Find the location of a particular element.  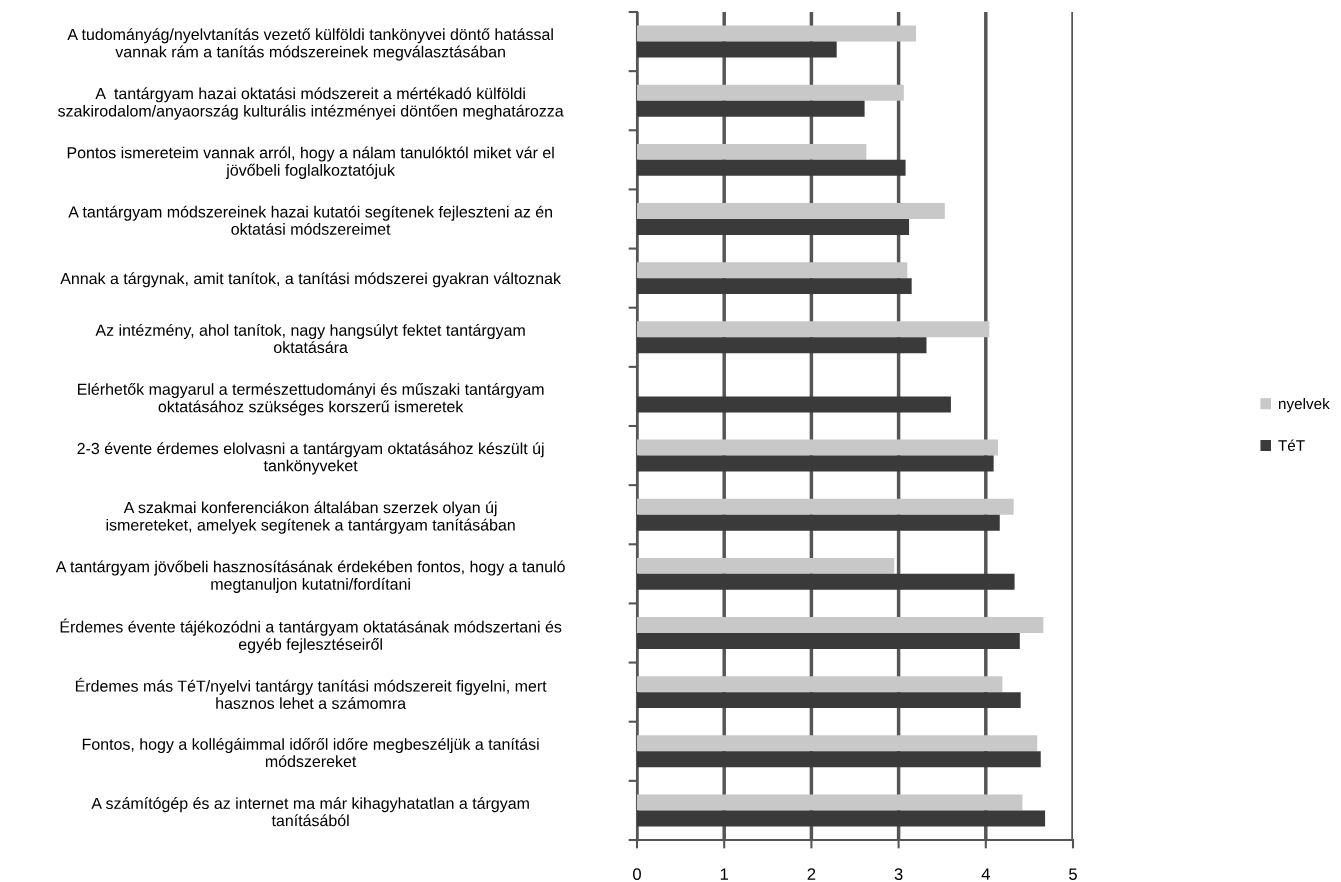

y-tick-label: Érdemes más TéT/nyelvi tantárgy tanítási módszereit figyelni, mert hasznos lehet a számomra is located at coordinates (311, 693).